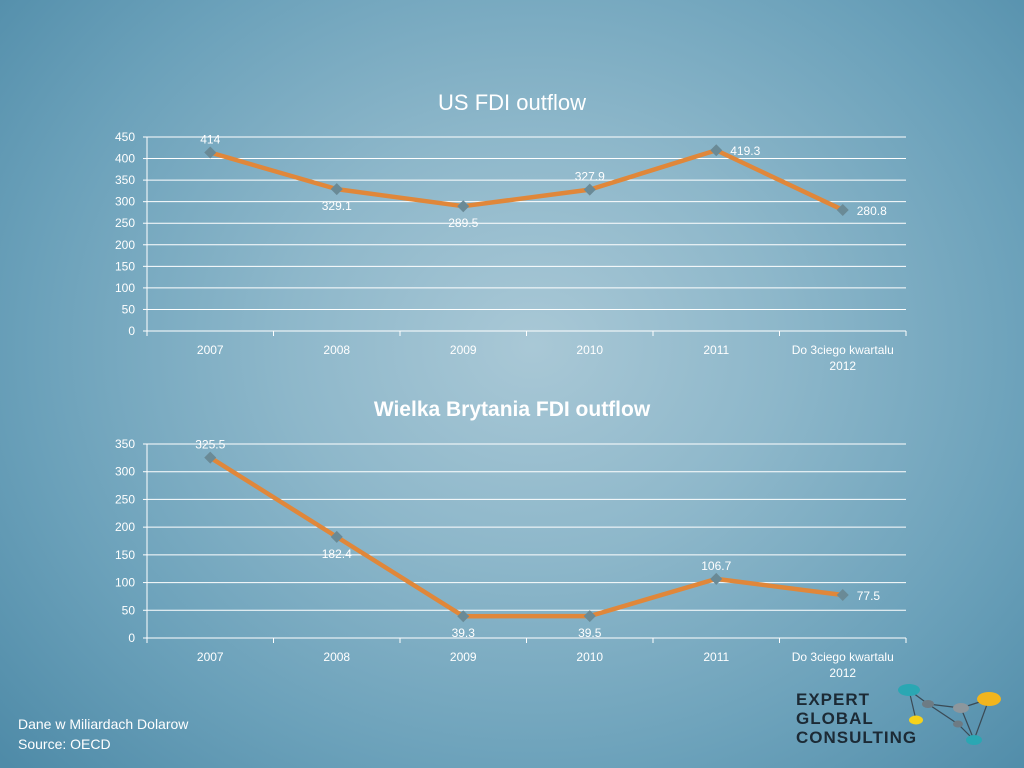  Describe the element at coordinates (64, 744) in the screenshot. I see `source-note: Source: OECD` at that location.